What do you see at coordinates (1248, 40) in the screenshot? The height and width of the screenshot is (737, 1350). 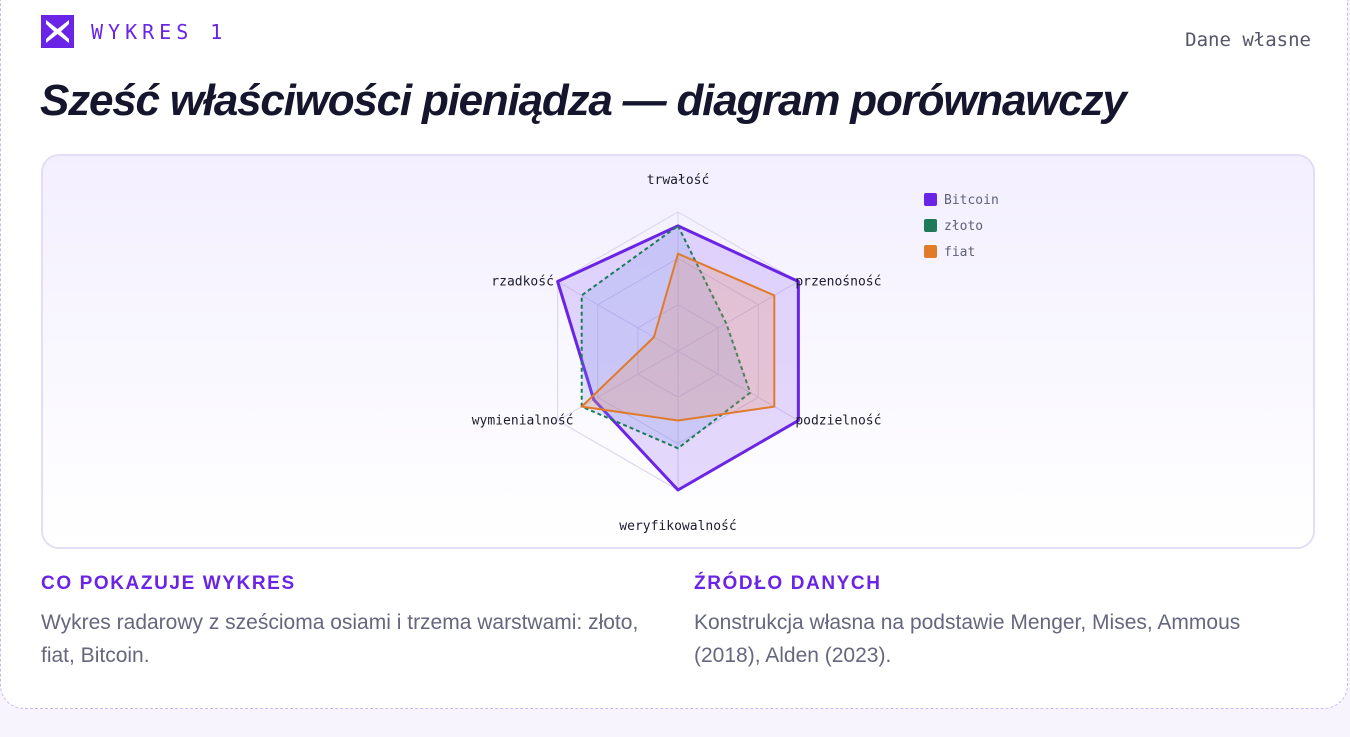 I see `source-label: Dane własne` at bounding box center [1248, 40].